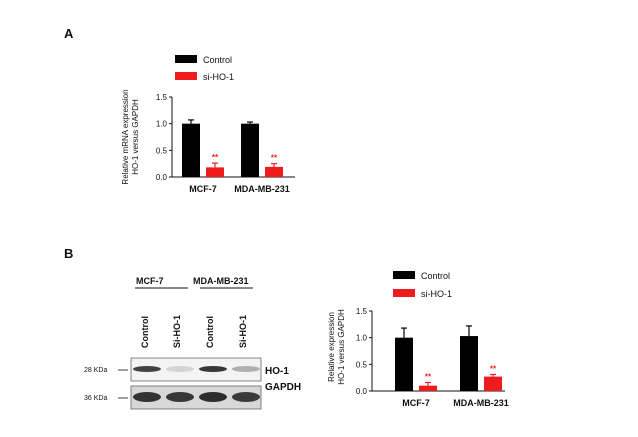 This screenshot has height=437, width=638. Describe the element at coordinates (203, 189) in the screenshot. I see `chart-a-category-label-1: MCF-7` at that location.